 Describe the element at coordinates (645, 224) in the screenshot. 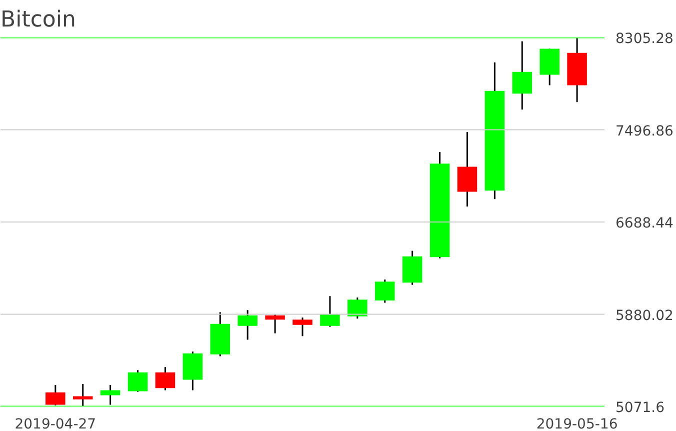

I see `y-tick-label: 6688.44` at that location.